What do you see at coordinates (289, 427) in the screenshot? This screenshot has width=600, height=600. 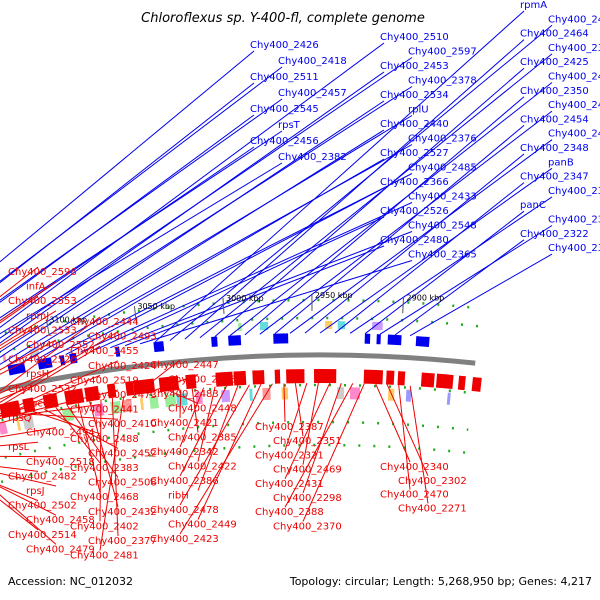 I see `gene-label-reverse: Chy400_2387` at bounding box center [289, 427].